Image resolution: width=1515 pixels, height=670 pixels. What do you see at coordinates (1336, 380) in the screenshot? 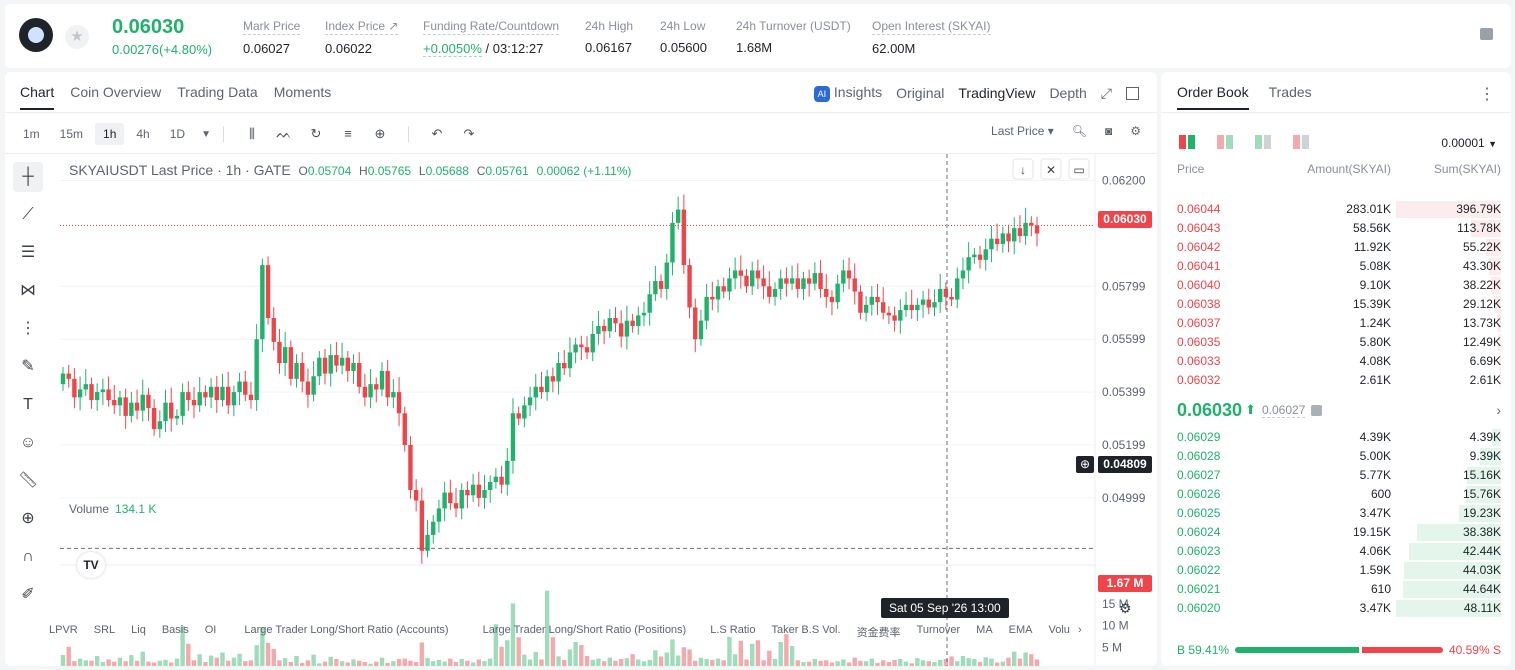
I see `ask-row: 0.06032 2.61K 2.61K` at bounding box center [1336, 380].